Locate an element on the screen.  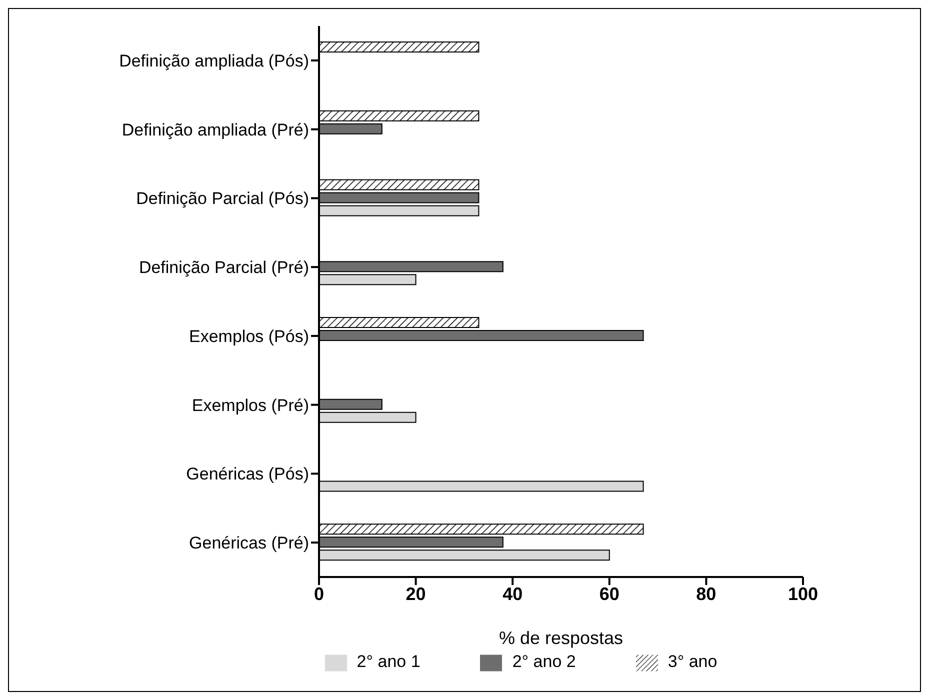
legend-label: 2° ano 1 is located at coordinates (388, 662).